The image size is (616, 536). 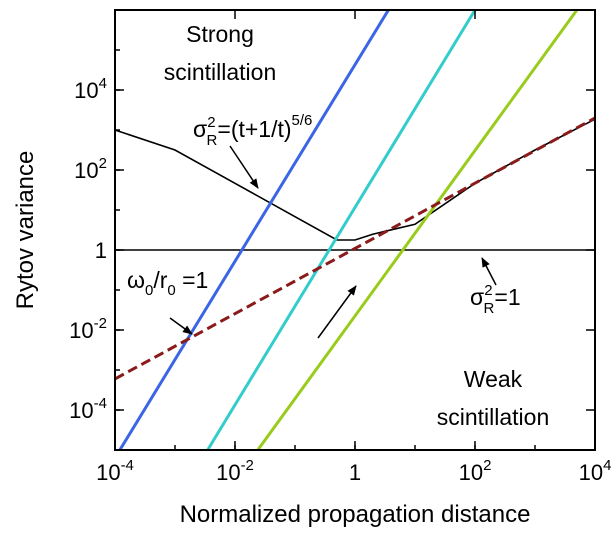 I want to click on ratio-omega: ω, so click(x=136, y=280).